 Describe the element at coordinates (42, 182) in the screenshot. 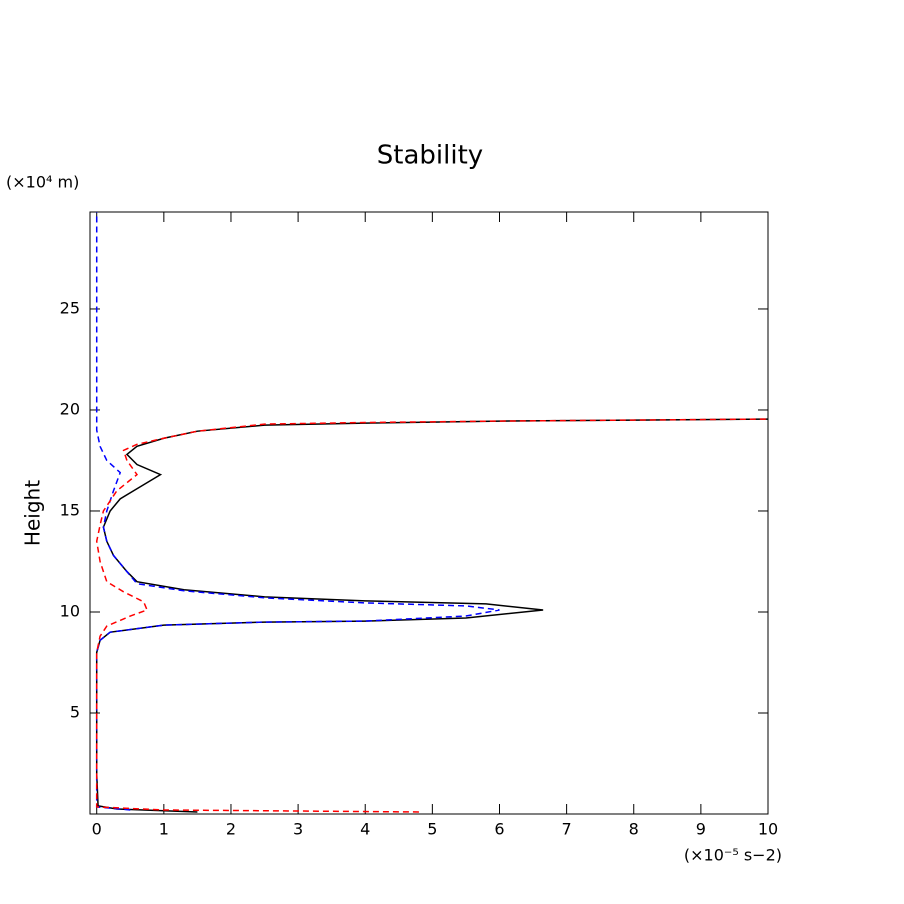

I see `y-unit: (×10⁴ m)` at that location.